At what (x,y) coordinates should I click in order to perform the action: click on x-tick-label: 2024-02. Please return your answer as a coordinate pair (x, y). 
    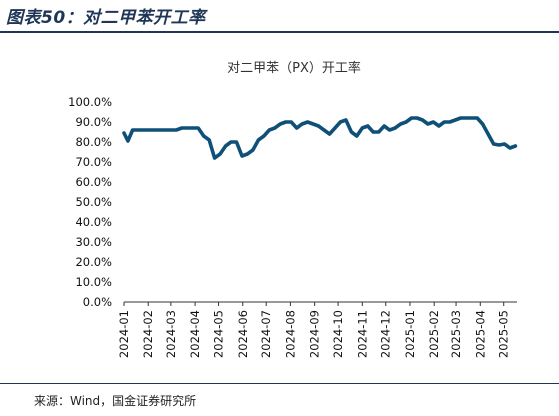
    Looking at the image, I should click on (148, 334).